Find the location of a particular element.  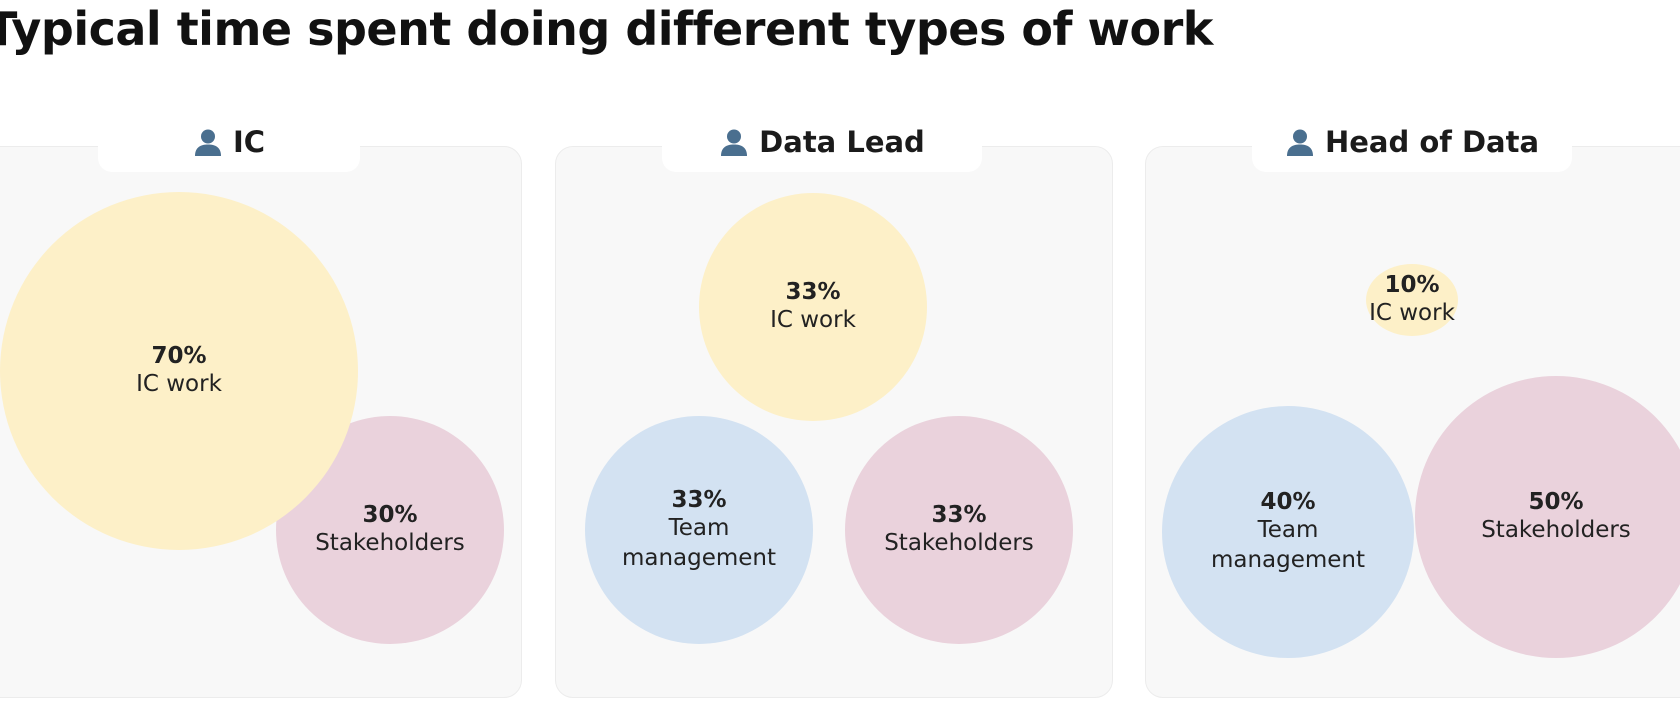

bubble-value: 50% is located at coordinates (1556, 501).